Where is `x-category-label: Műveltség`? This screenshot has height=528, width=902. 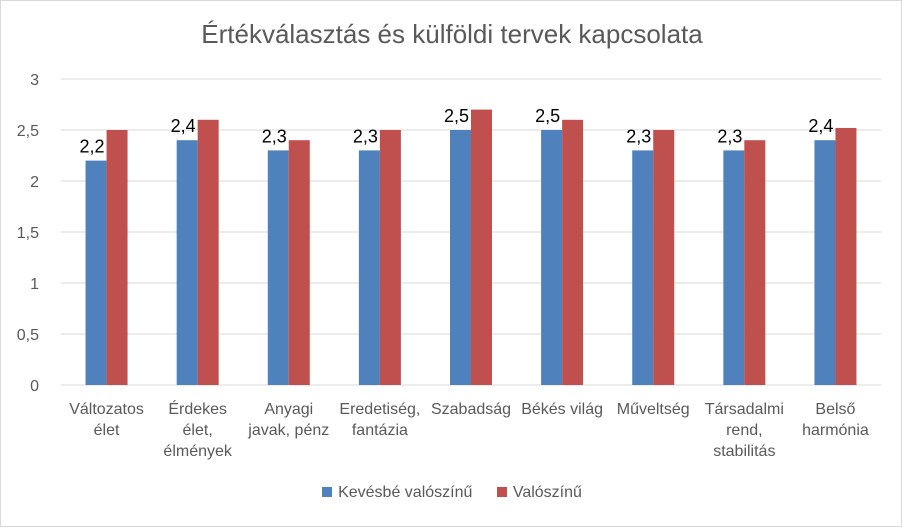 x-category-label: Műveltség is located at coordinates (653, 409).